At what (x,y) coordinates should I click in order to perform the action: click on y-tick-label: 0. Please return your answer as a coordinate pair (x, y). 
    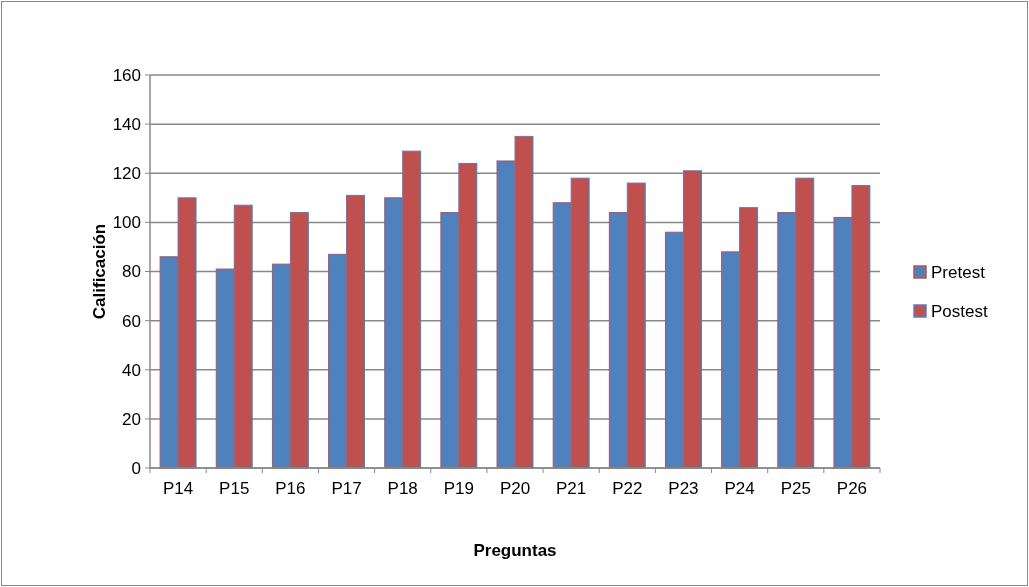
    Looking at the image, I should click on (136, 468).